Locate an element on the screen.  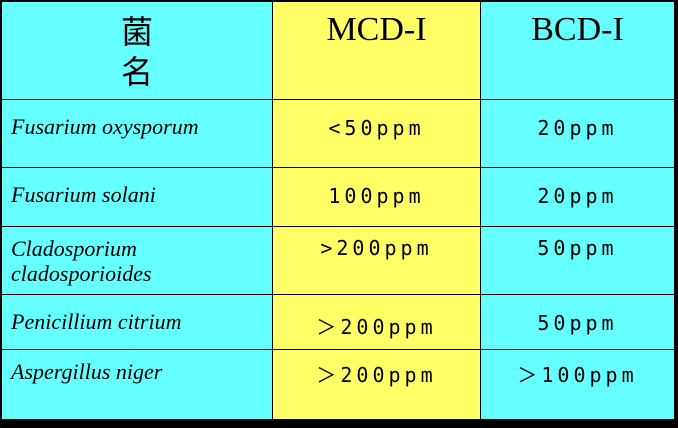
organism-name-cell: Fusarium oxysporum is located at coordinates (137, 133).